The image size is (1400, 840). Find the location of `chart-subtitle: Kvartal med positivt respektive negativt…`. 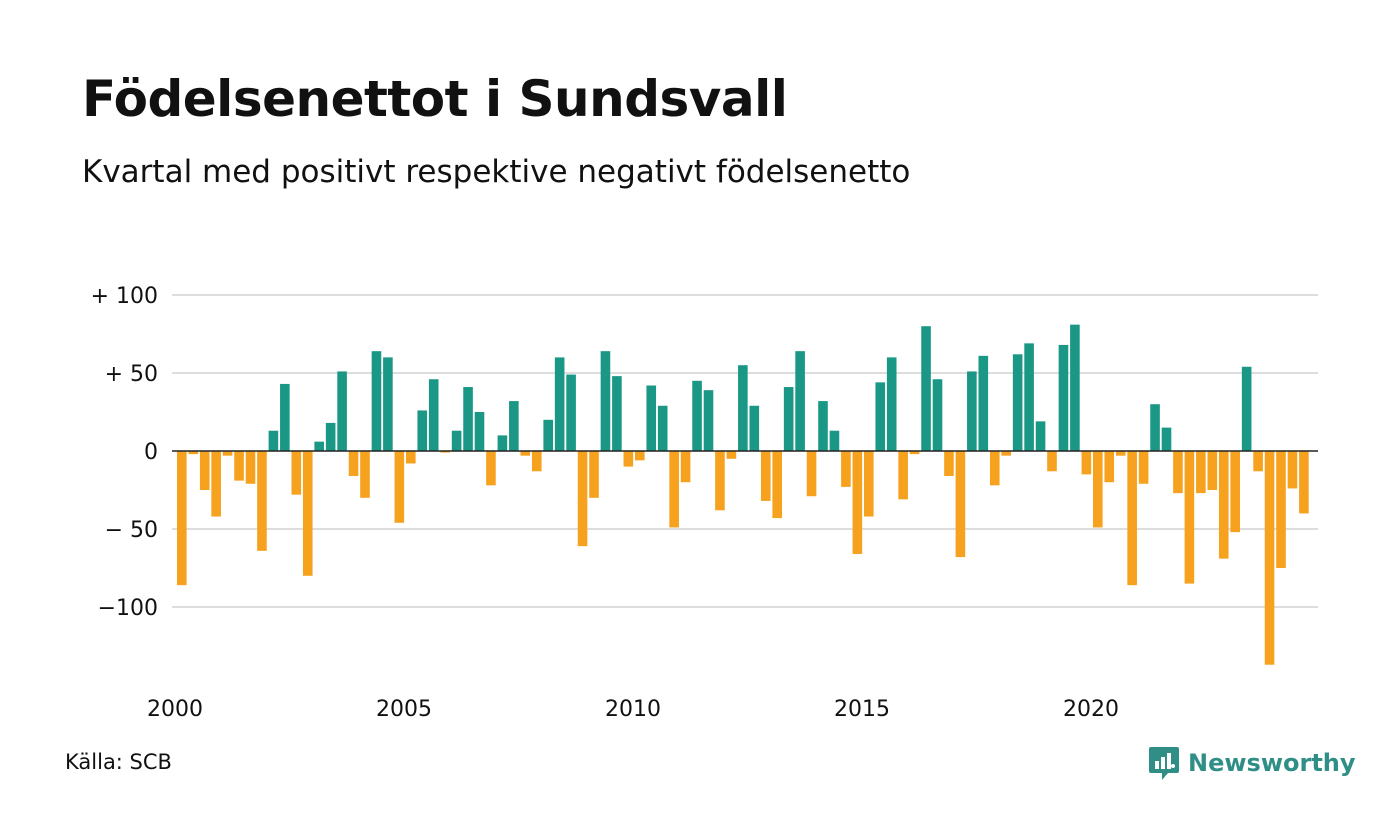

chart-subtitle: Kvartal med positivt respektive negativt… is located at coordinates (496, 172).